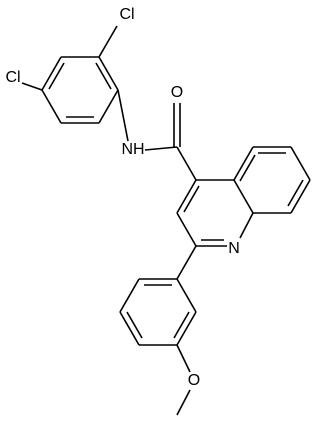 The width and height of the screenshot is (320, 426). Describe the element at coordinates (234, 248) in the screenshot. I see `atom-label: N` at that location.